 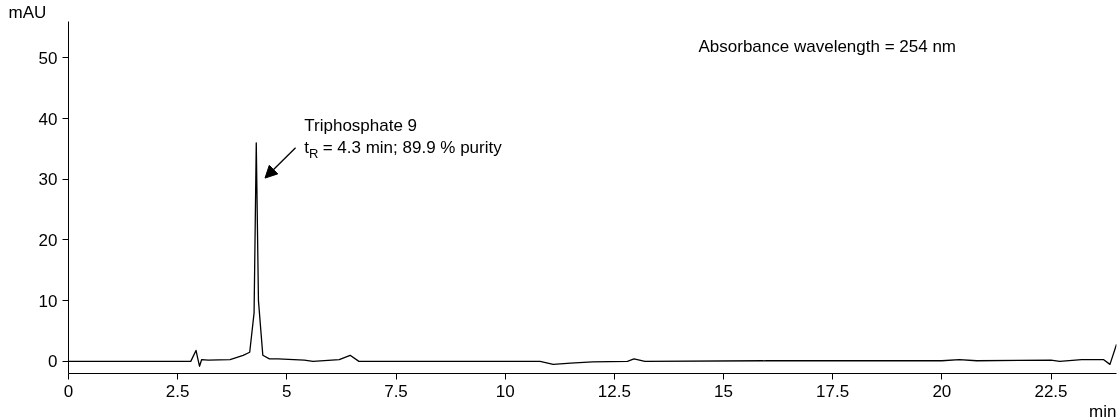 What do you see at coordinates (1051, 391) in the screenshot?
I see `x-tick-label: 22.5` at bounding box center [1051, 391].